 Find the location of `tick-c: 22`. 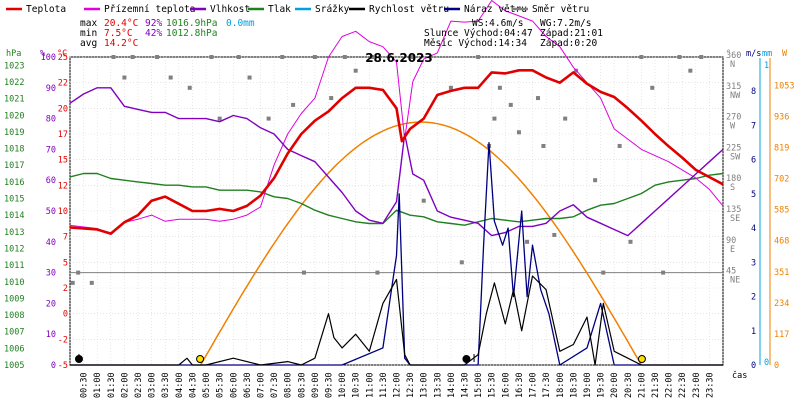

tick-c: 22 is located at coordinates (63, 84).